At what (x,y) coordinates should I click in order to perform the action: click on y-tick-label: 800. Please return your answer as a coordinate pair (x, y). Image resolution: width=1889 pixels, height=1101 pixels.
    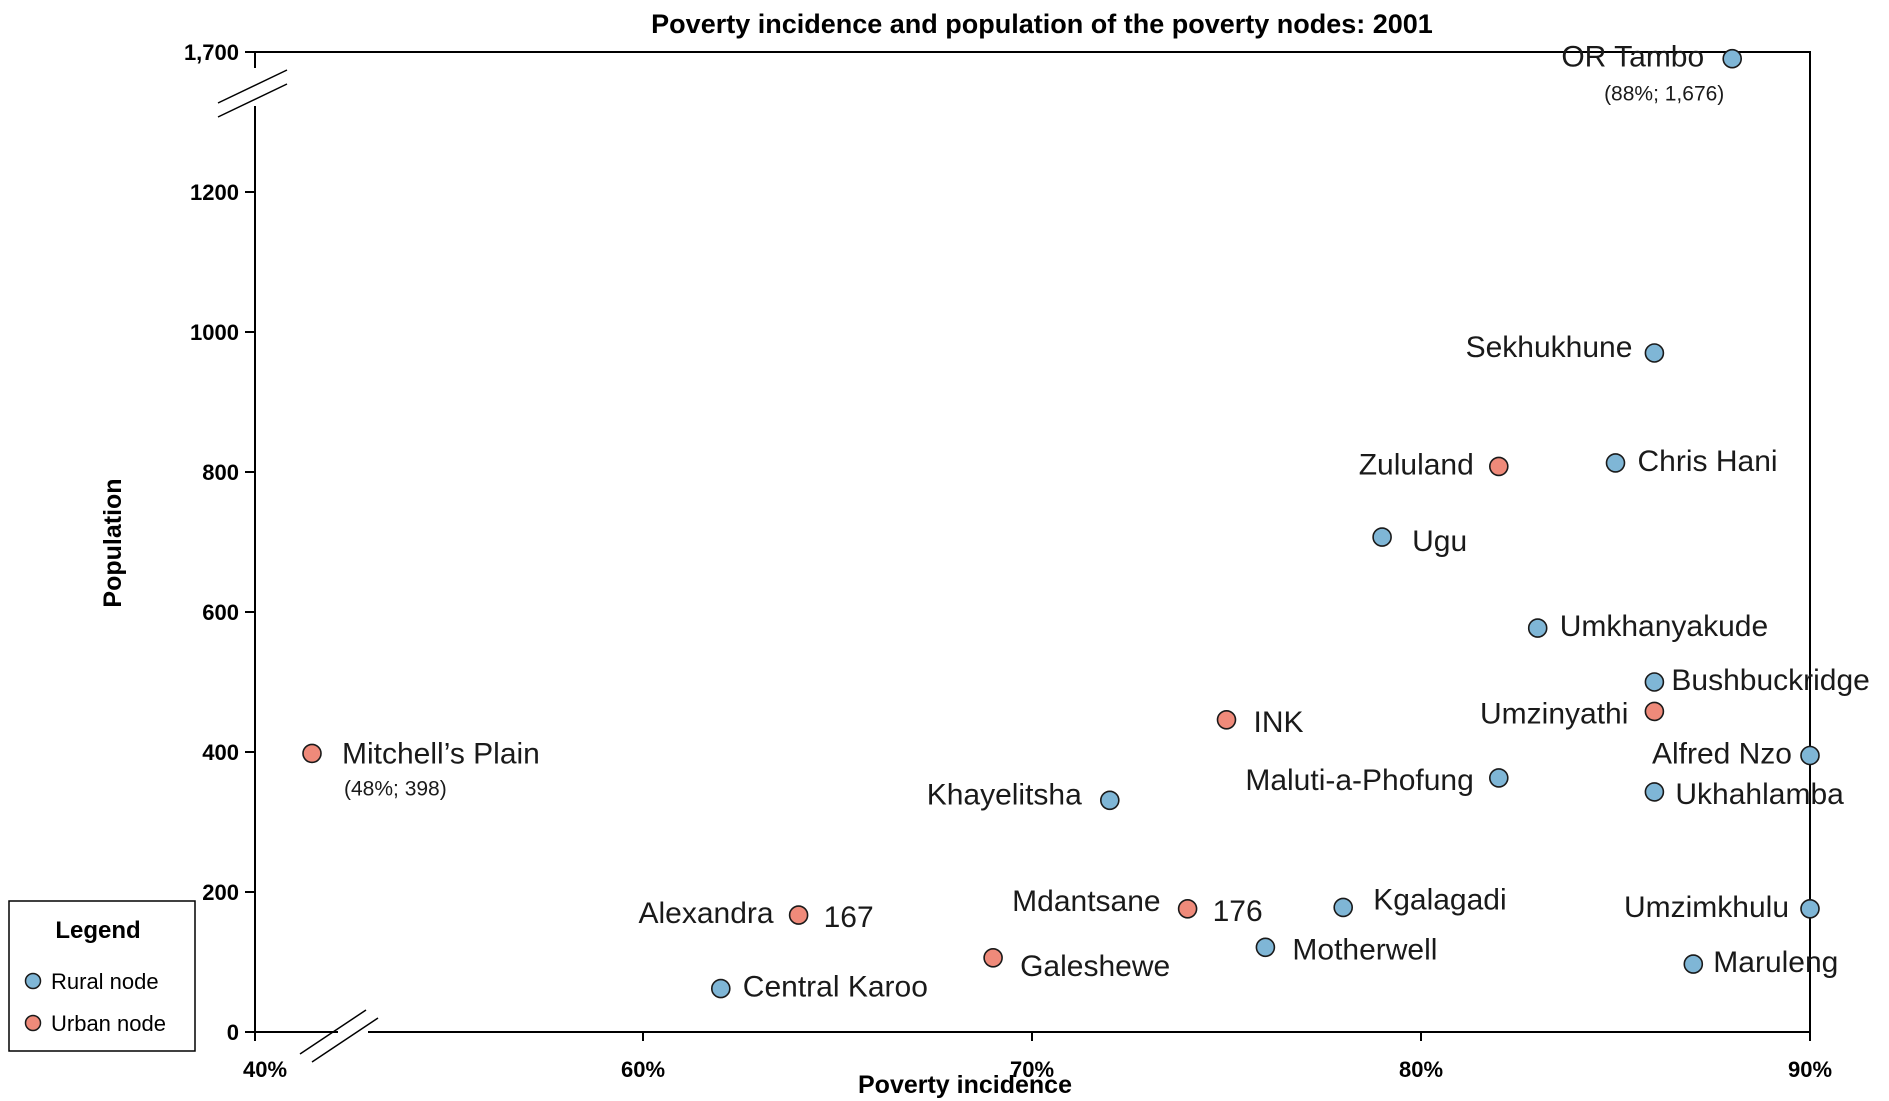
    Looking at the image, I should click on (220, 472).